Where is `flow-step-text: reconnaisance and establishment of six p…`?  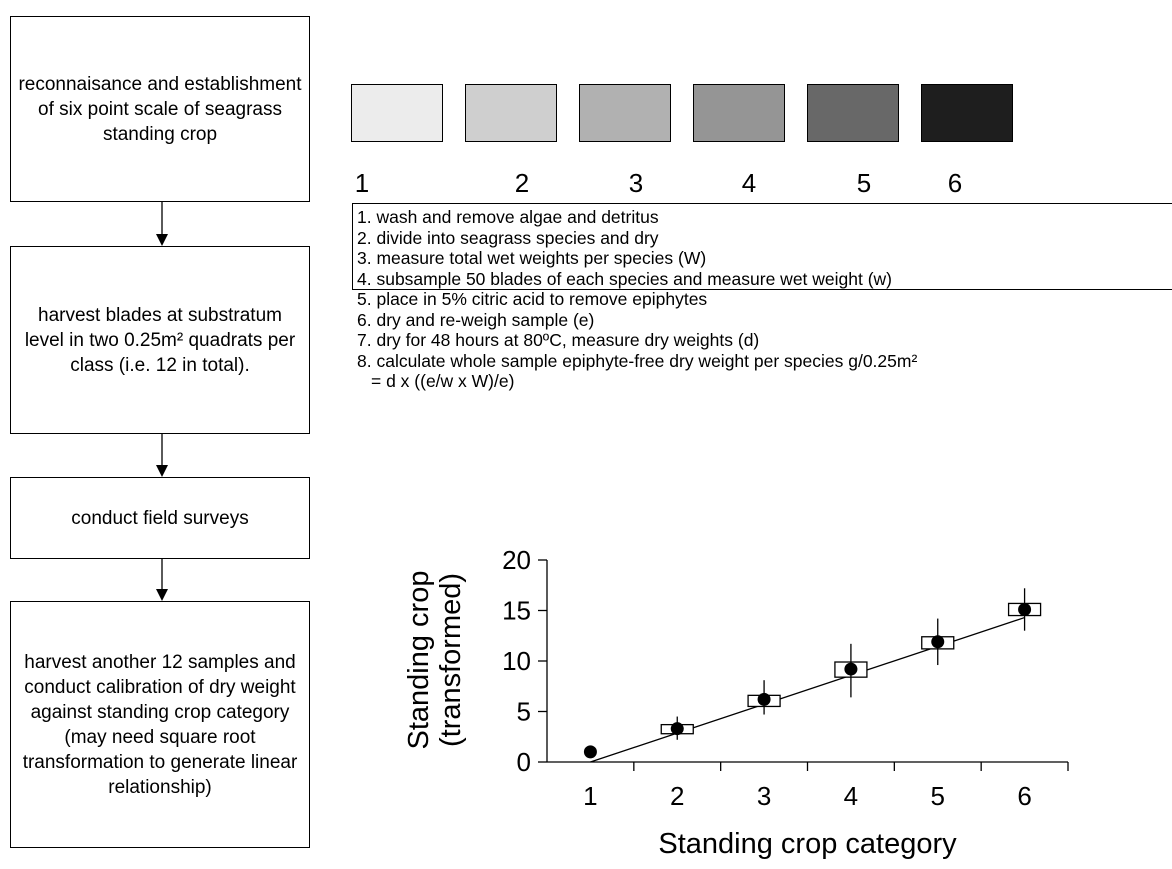 flow-step-text: reconnaisance and establishment of six p… is located at coordinates (160, 109).